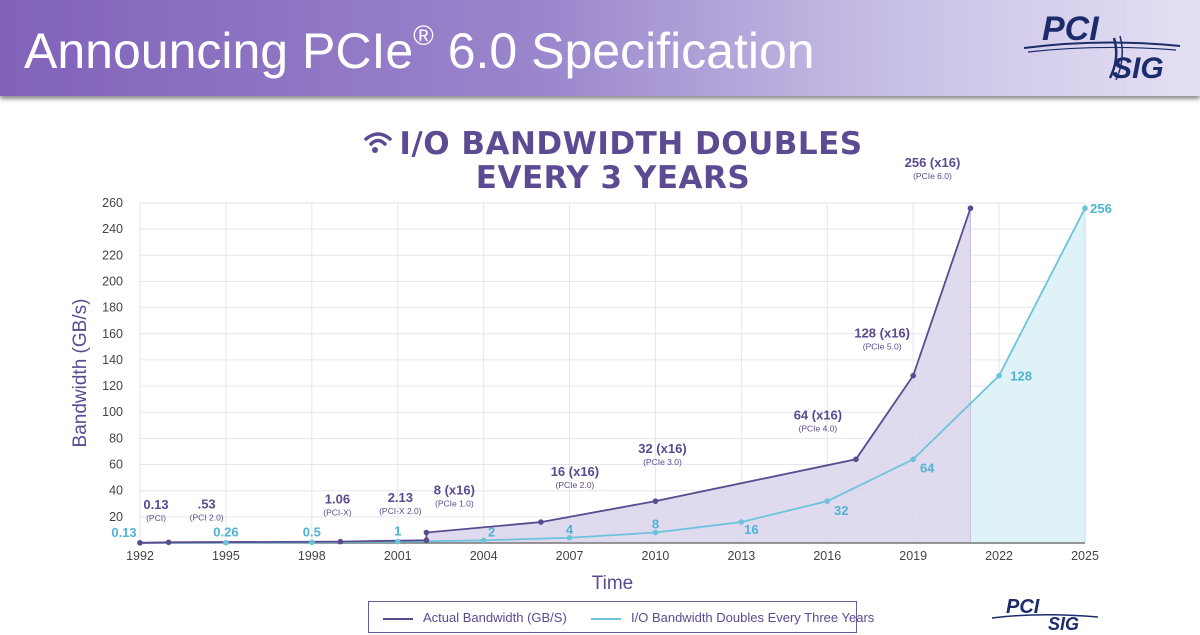 This screenshot has height=635, width=1200. I want to click on logo-small-sig-text: SIG, so click(1064, 624).